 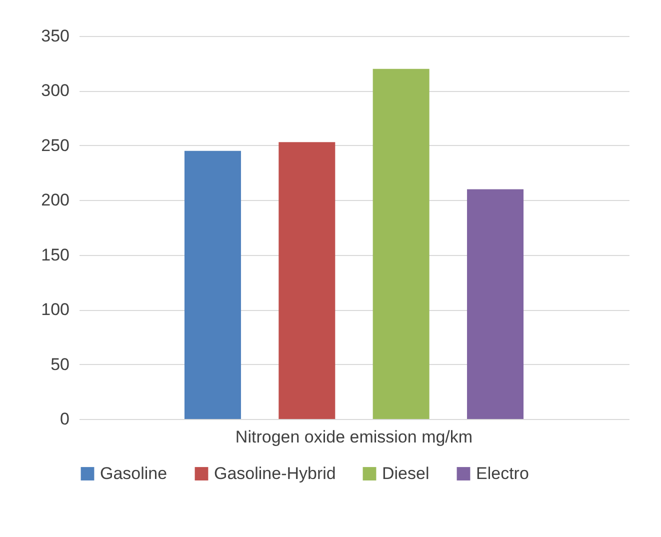 I want to click on y-tick-label: 200, so click(x=55, y=200).